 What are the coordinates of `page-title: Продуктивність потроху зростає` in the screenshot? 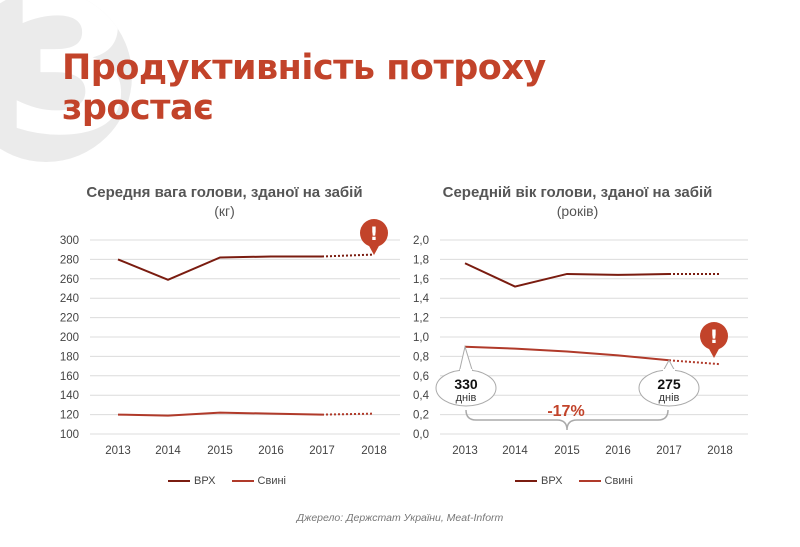 It's located at (304, 88).